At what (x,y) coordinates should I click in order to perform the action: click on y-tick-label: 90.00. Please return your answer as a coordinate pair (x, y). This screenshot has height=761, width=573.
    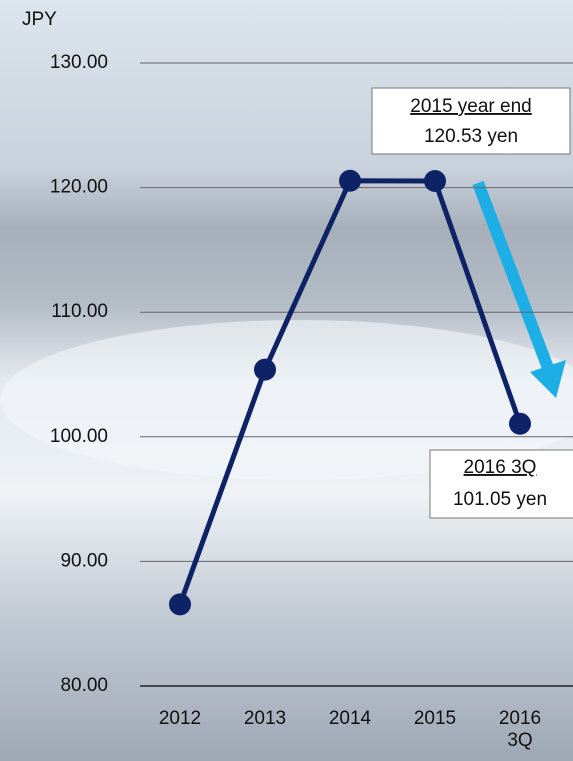
    Looking at the image, I should click on (84, 560).